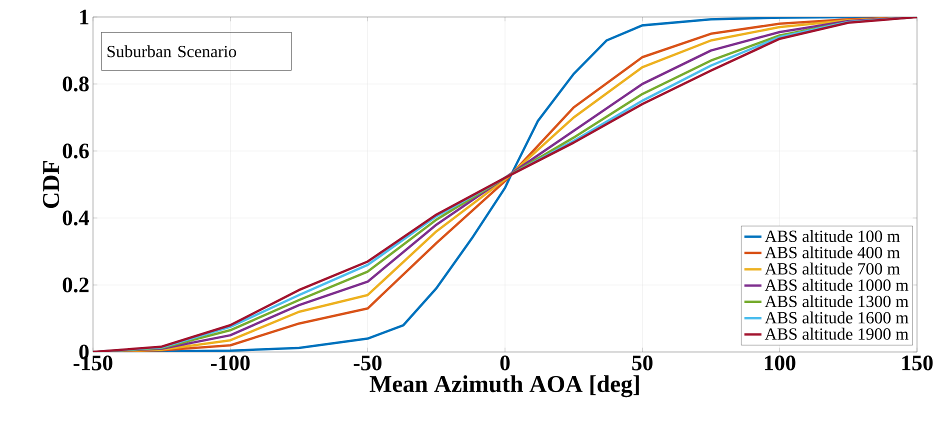  Describe the element at coordinates (368, 363) in the screenshot. I see `x-tick-label: -50` at that location.